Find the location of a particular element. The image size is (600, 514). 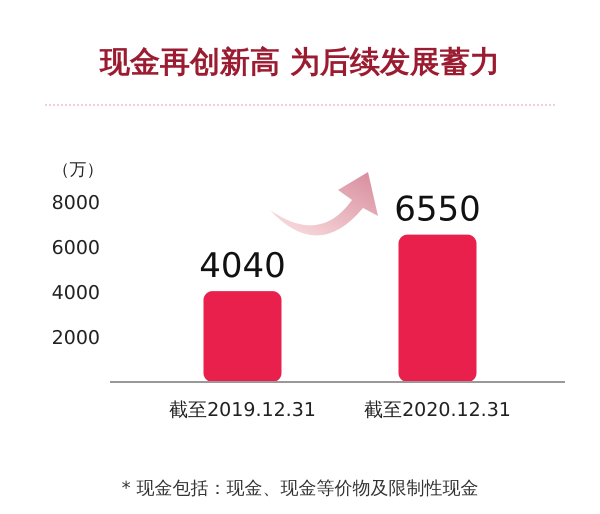

y-axis-title: （万） is located at coordinates (78, 170).